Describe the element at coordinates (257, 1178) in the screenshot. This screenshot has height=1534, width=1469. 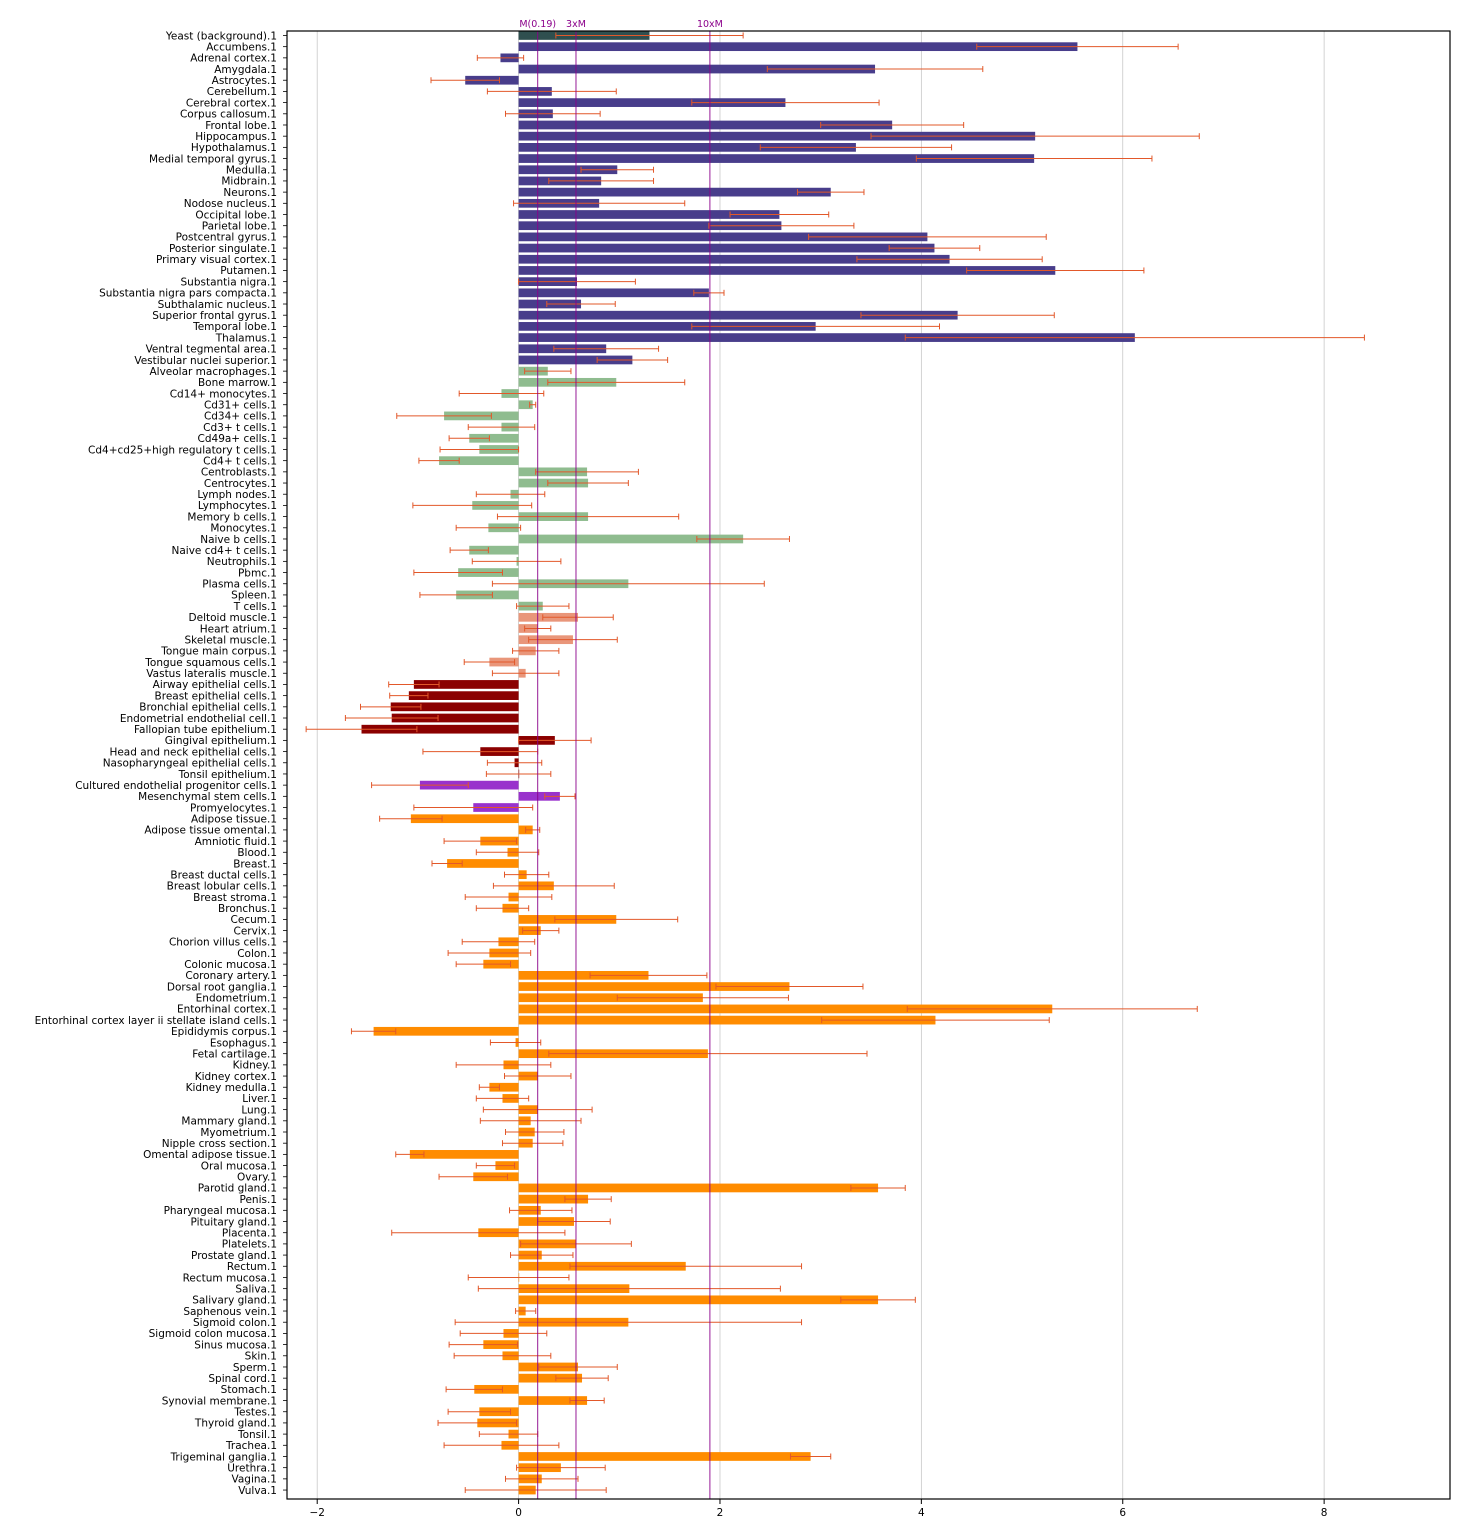
I see `category-label: Ovary.1` at that location.